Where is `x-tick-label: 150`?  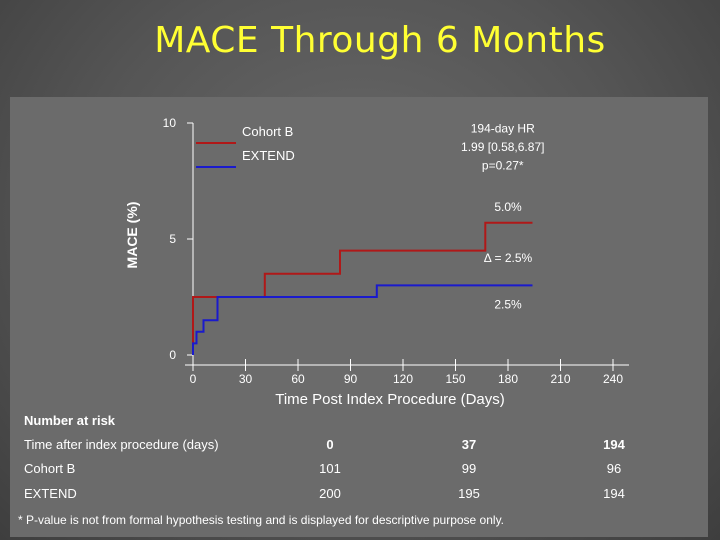
x-tick-label: 150 is located at coordinates (455, 379).